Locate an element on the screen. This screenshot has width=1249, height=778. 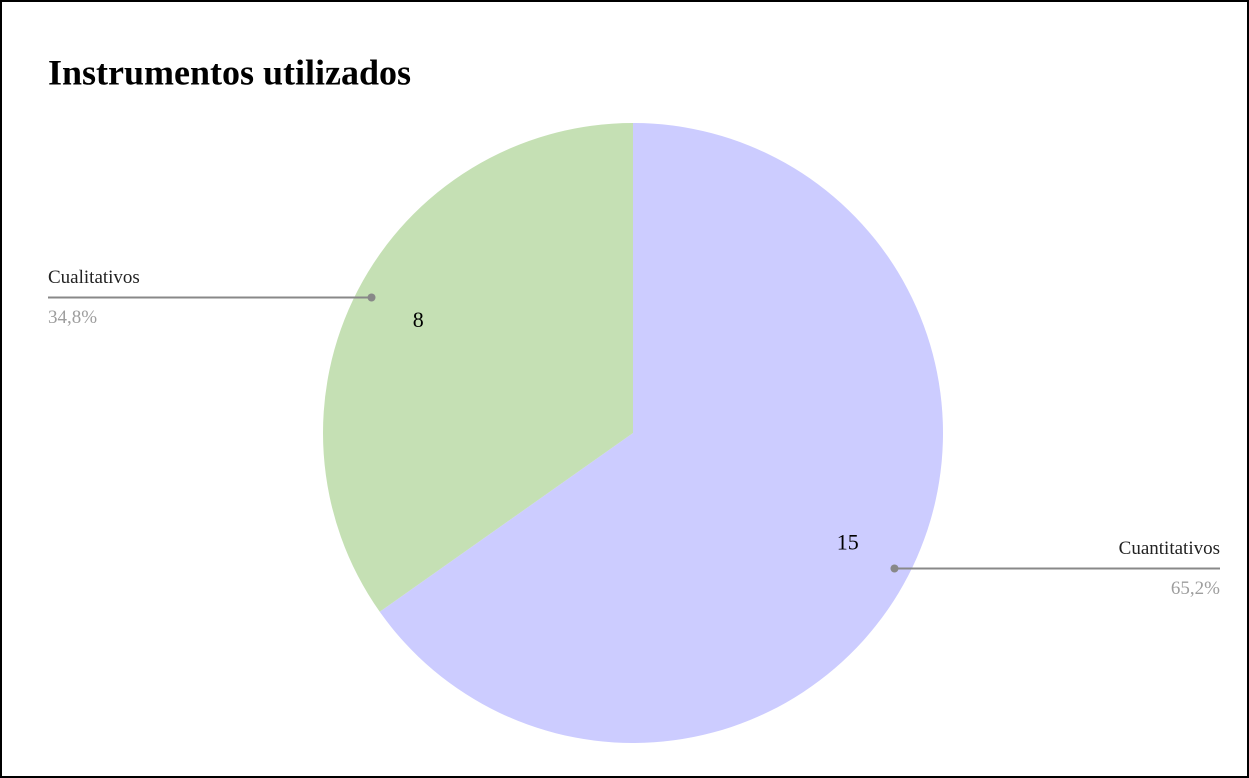
percent-label: 34,8% is located at coordinates (72, 317).